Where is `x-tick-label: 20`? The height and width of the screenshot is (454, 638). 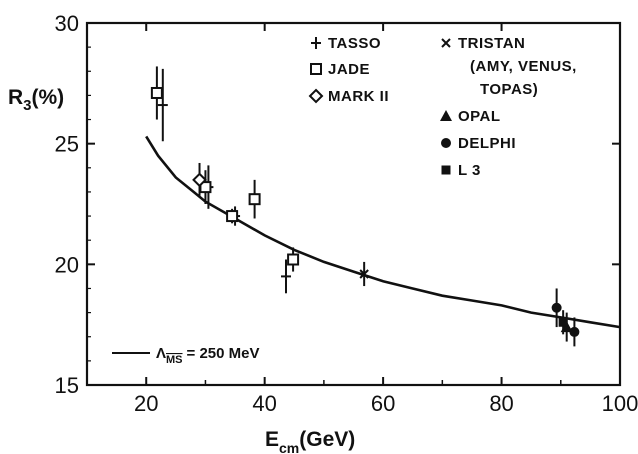 x-tick-label: 20 is located at coordinates (146, 403).